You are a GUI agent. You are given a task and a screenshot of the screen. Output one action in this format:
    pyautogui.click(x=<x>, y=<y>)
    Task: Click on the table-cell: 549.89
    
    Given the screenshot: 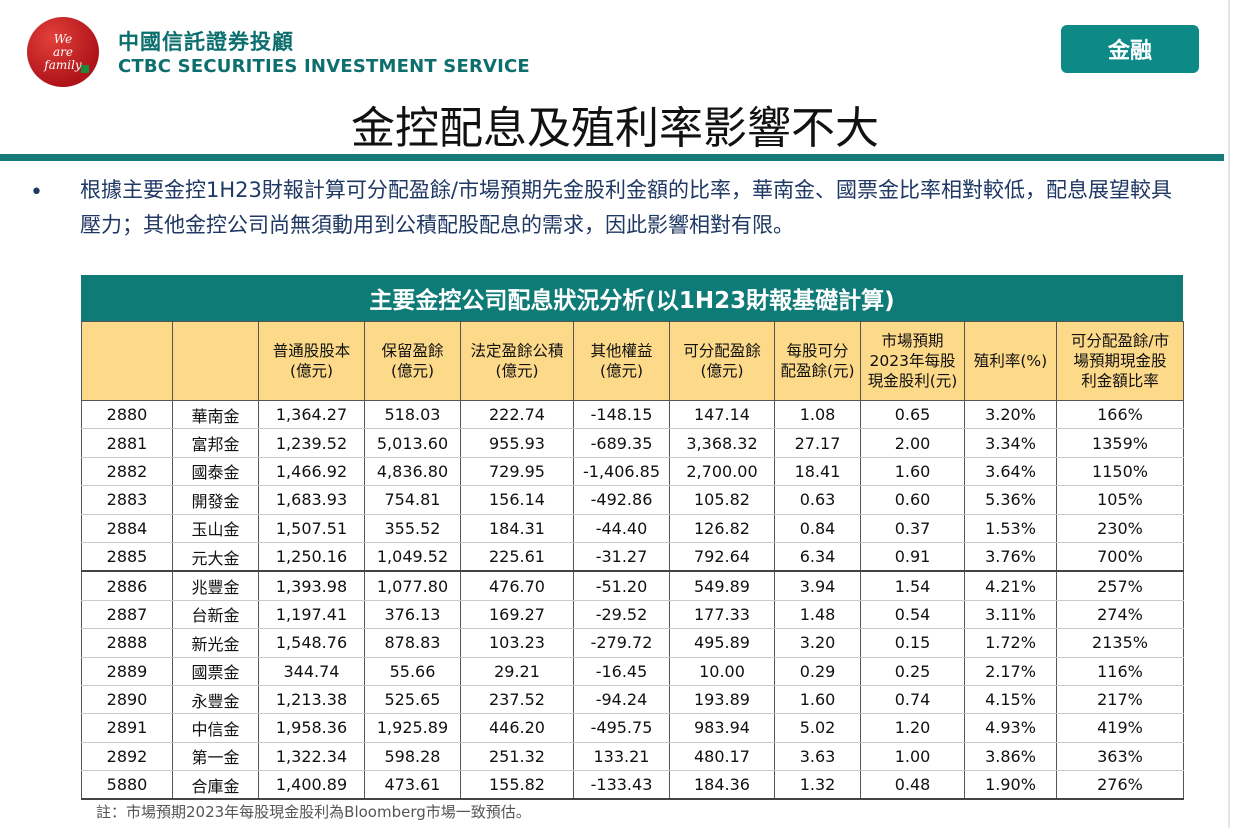 What is the action you would take?
    pyautogui.click(x=722, y=585)
    